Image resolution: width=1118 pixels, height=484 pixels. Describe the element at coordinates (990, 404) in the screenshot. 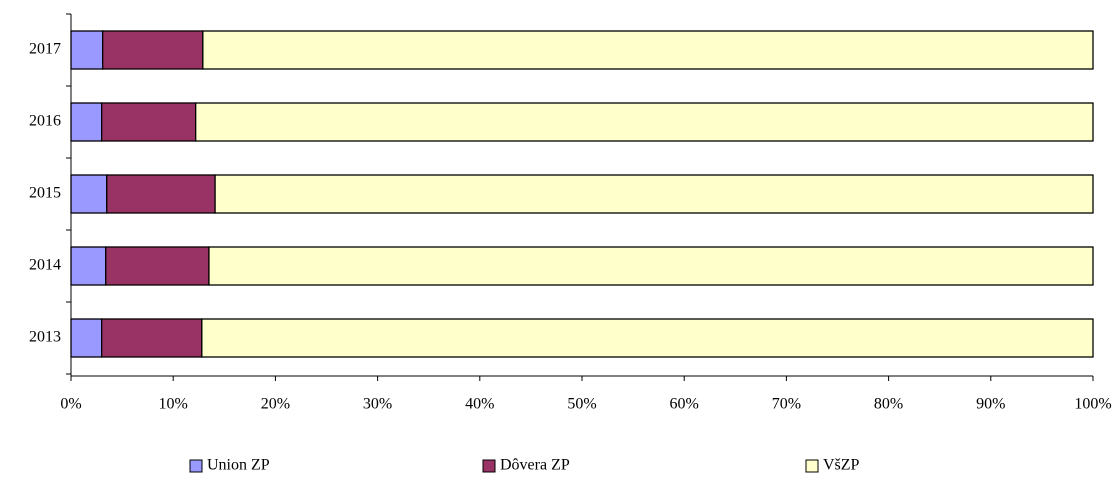

I see `x-tick-label: 90%` at that location.